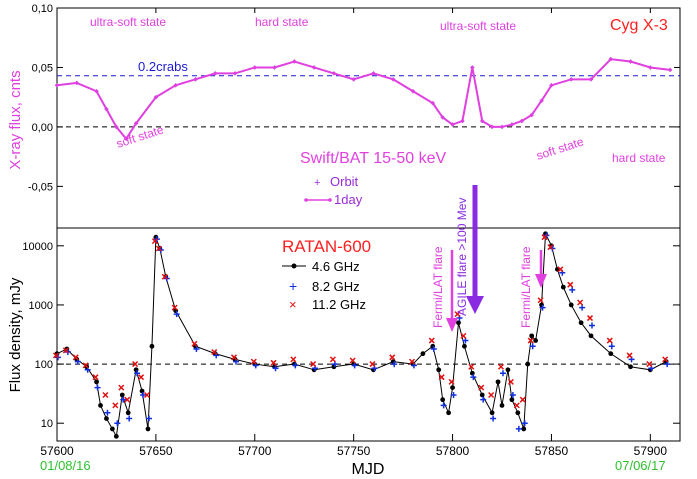 The width and height of the screenshot is (697, 479). I want to click on legend-82-marker: +, so click(293, 286).